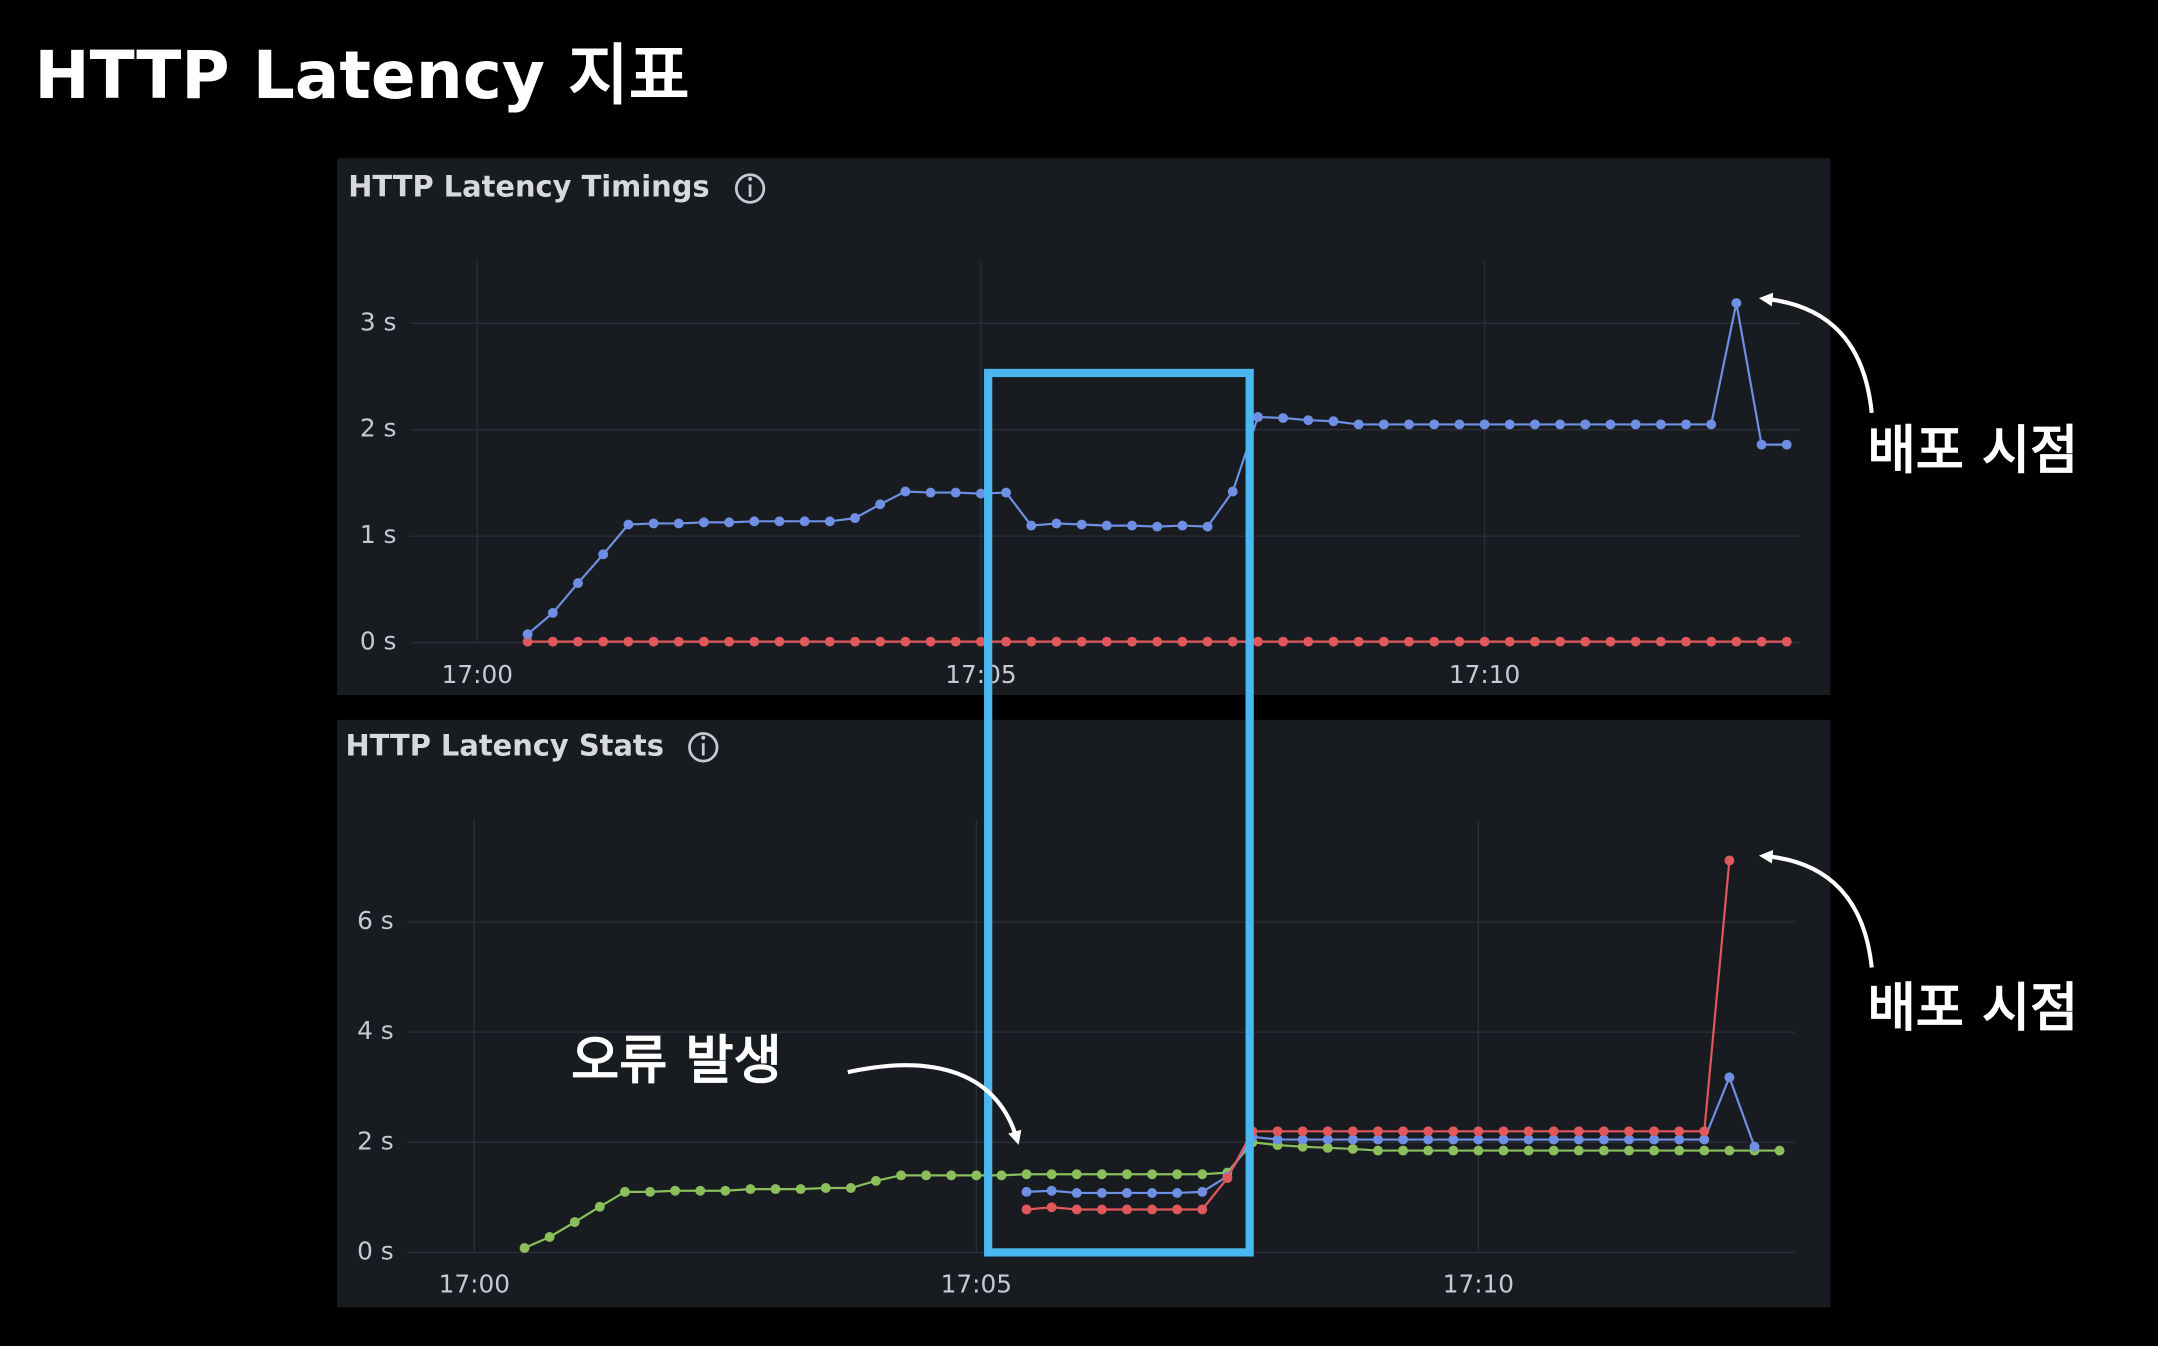  I want to click on annotation: 배포 시점, so click(1973, 1008).